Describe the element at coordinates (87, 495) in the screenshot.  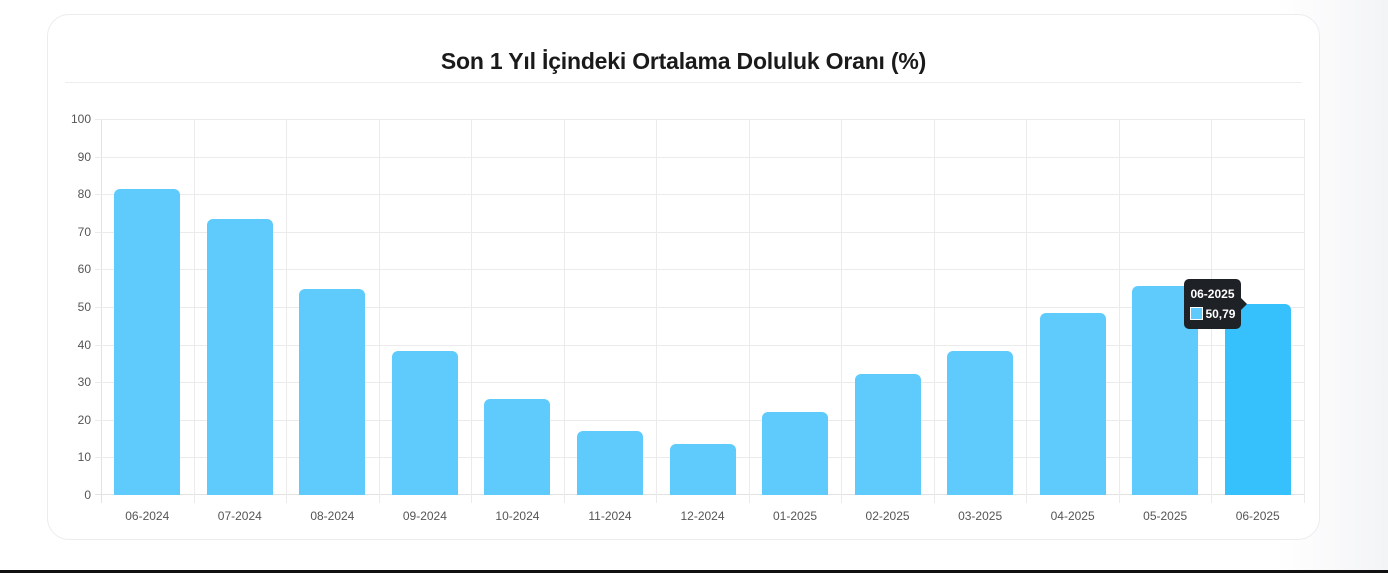
I see `y-tick-label: 0` at that location.